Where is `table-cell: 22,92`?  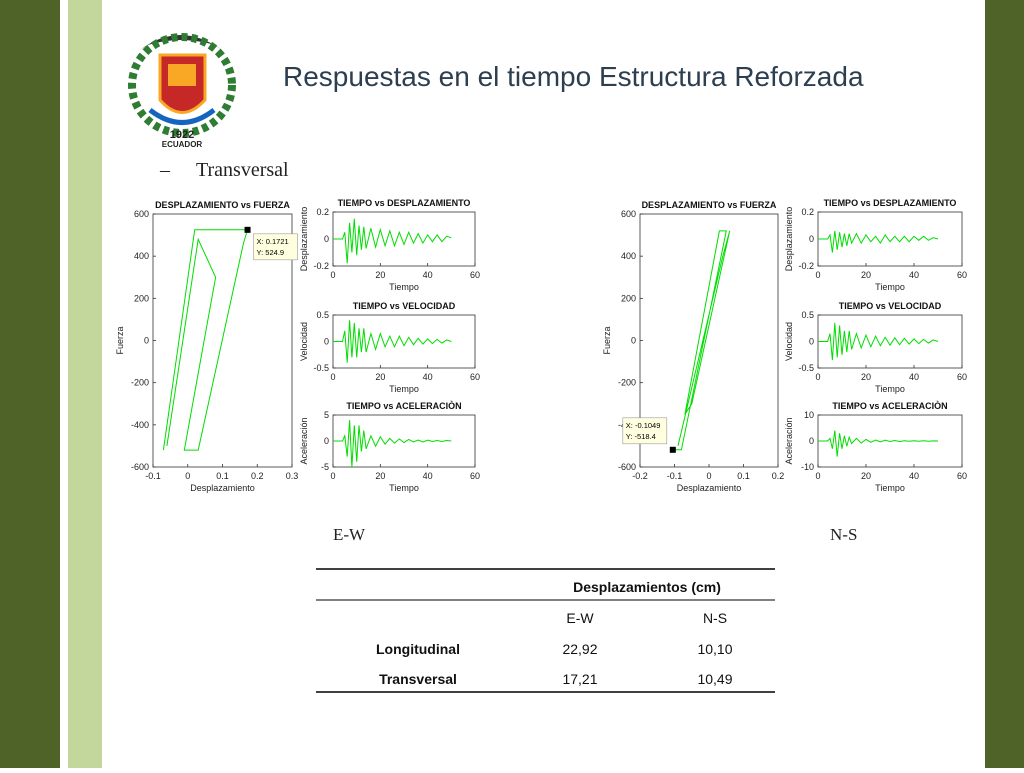 table-cell: 22,92 is located at coordinates (579, 649).